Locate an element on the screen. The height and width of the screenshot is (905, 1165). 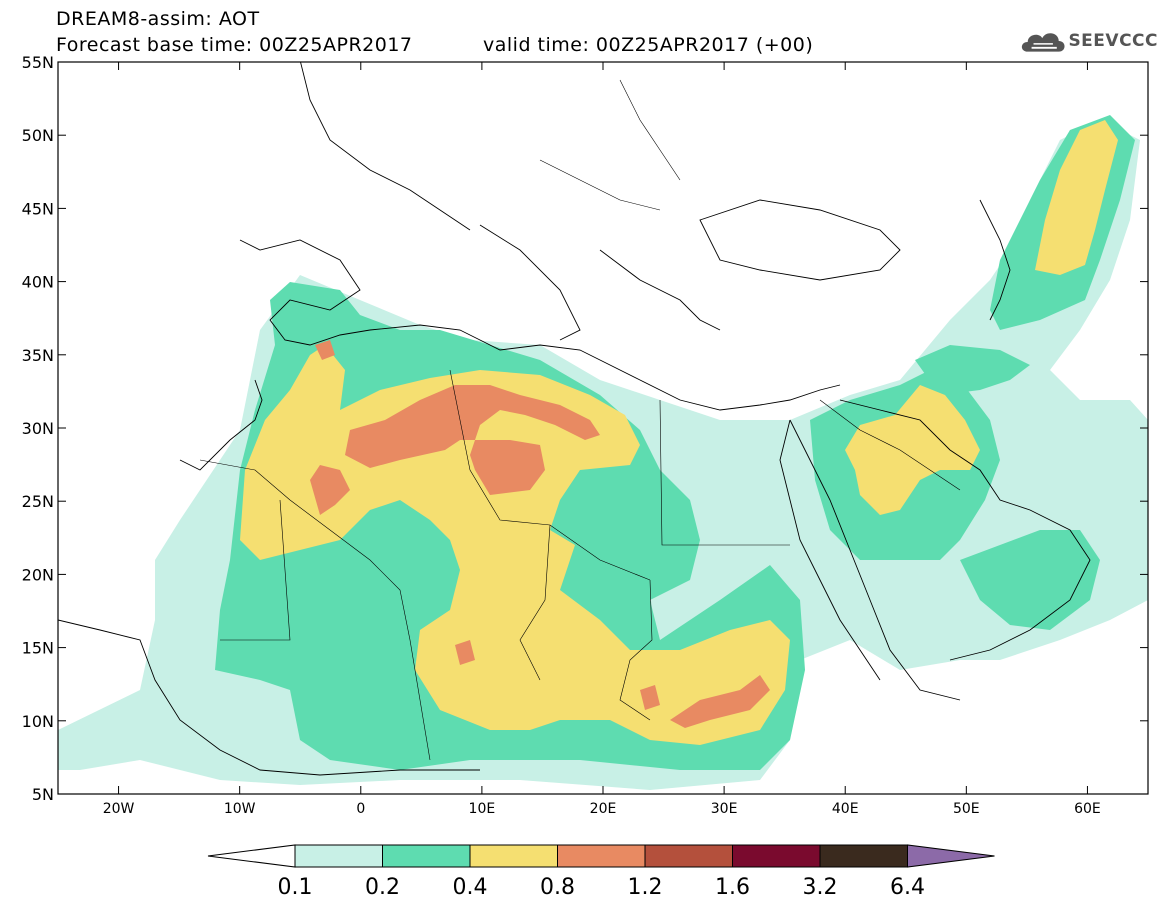
lat-tick-label: 10N is located at coordinates (38, 721).